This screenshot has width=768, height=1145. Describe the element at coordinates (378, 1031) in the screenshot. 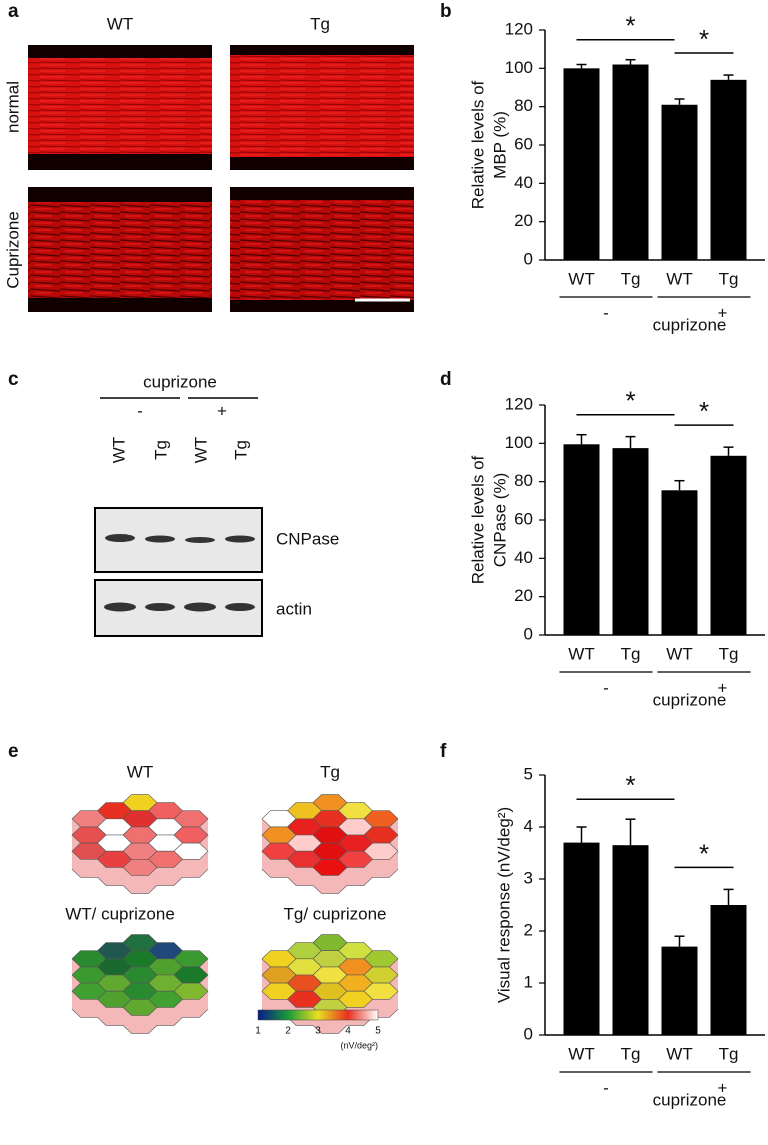

I see `colorbar-tick: 5` at that location.